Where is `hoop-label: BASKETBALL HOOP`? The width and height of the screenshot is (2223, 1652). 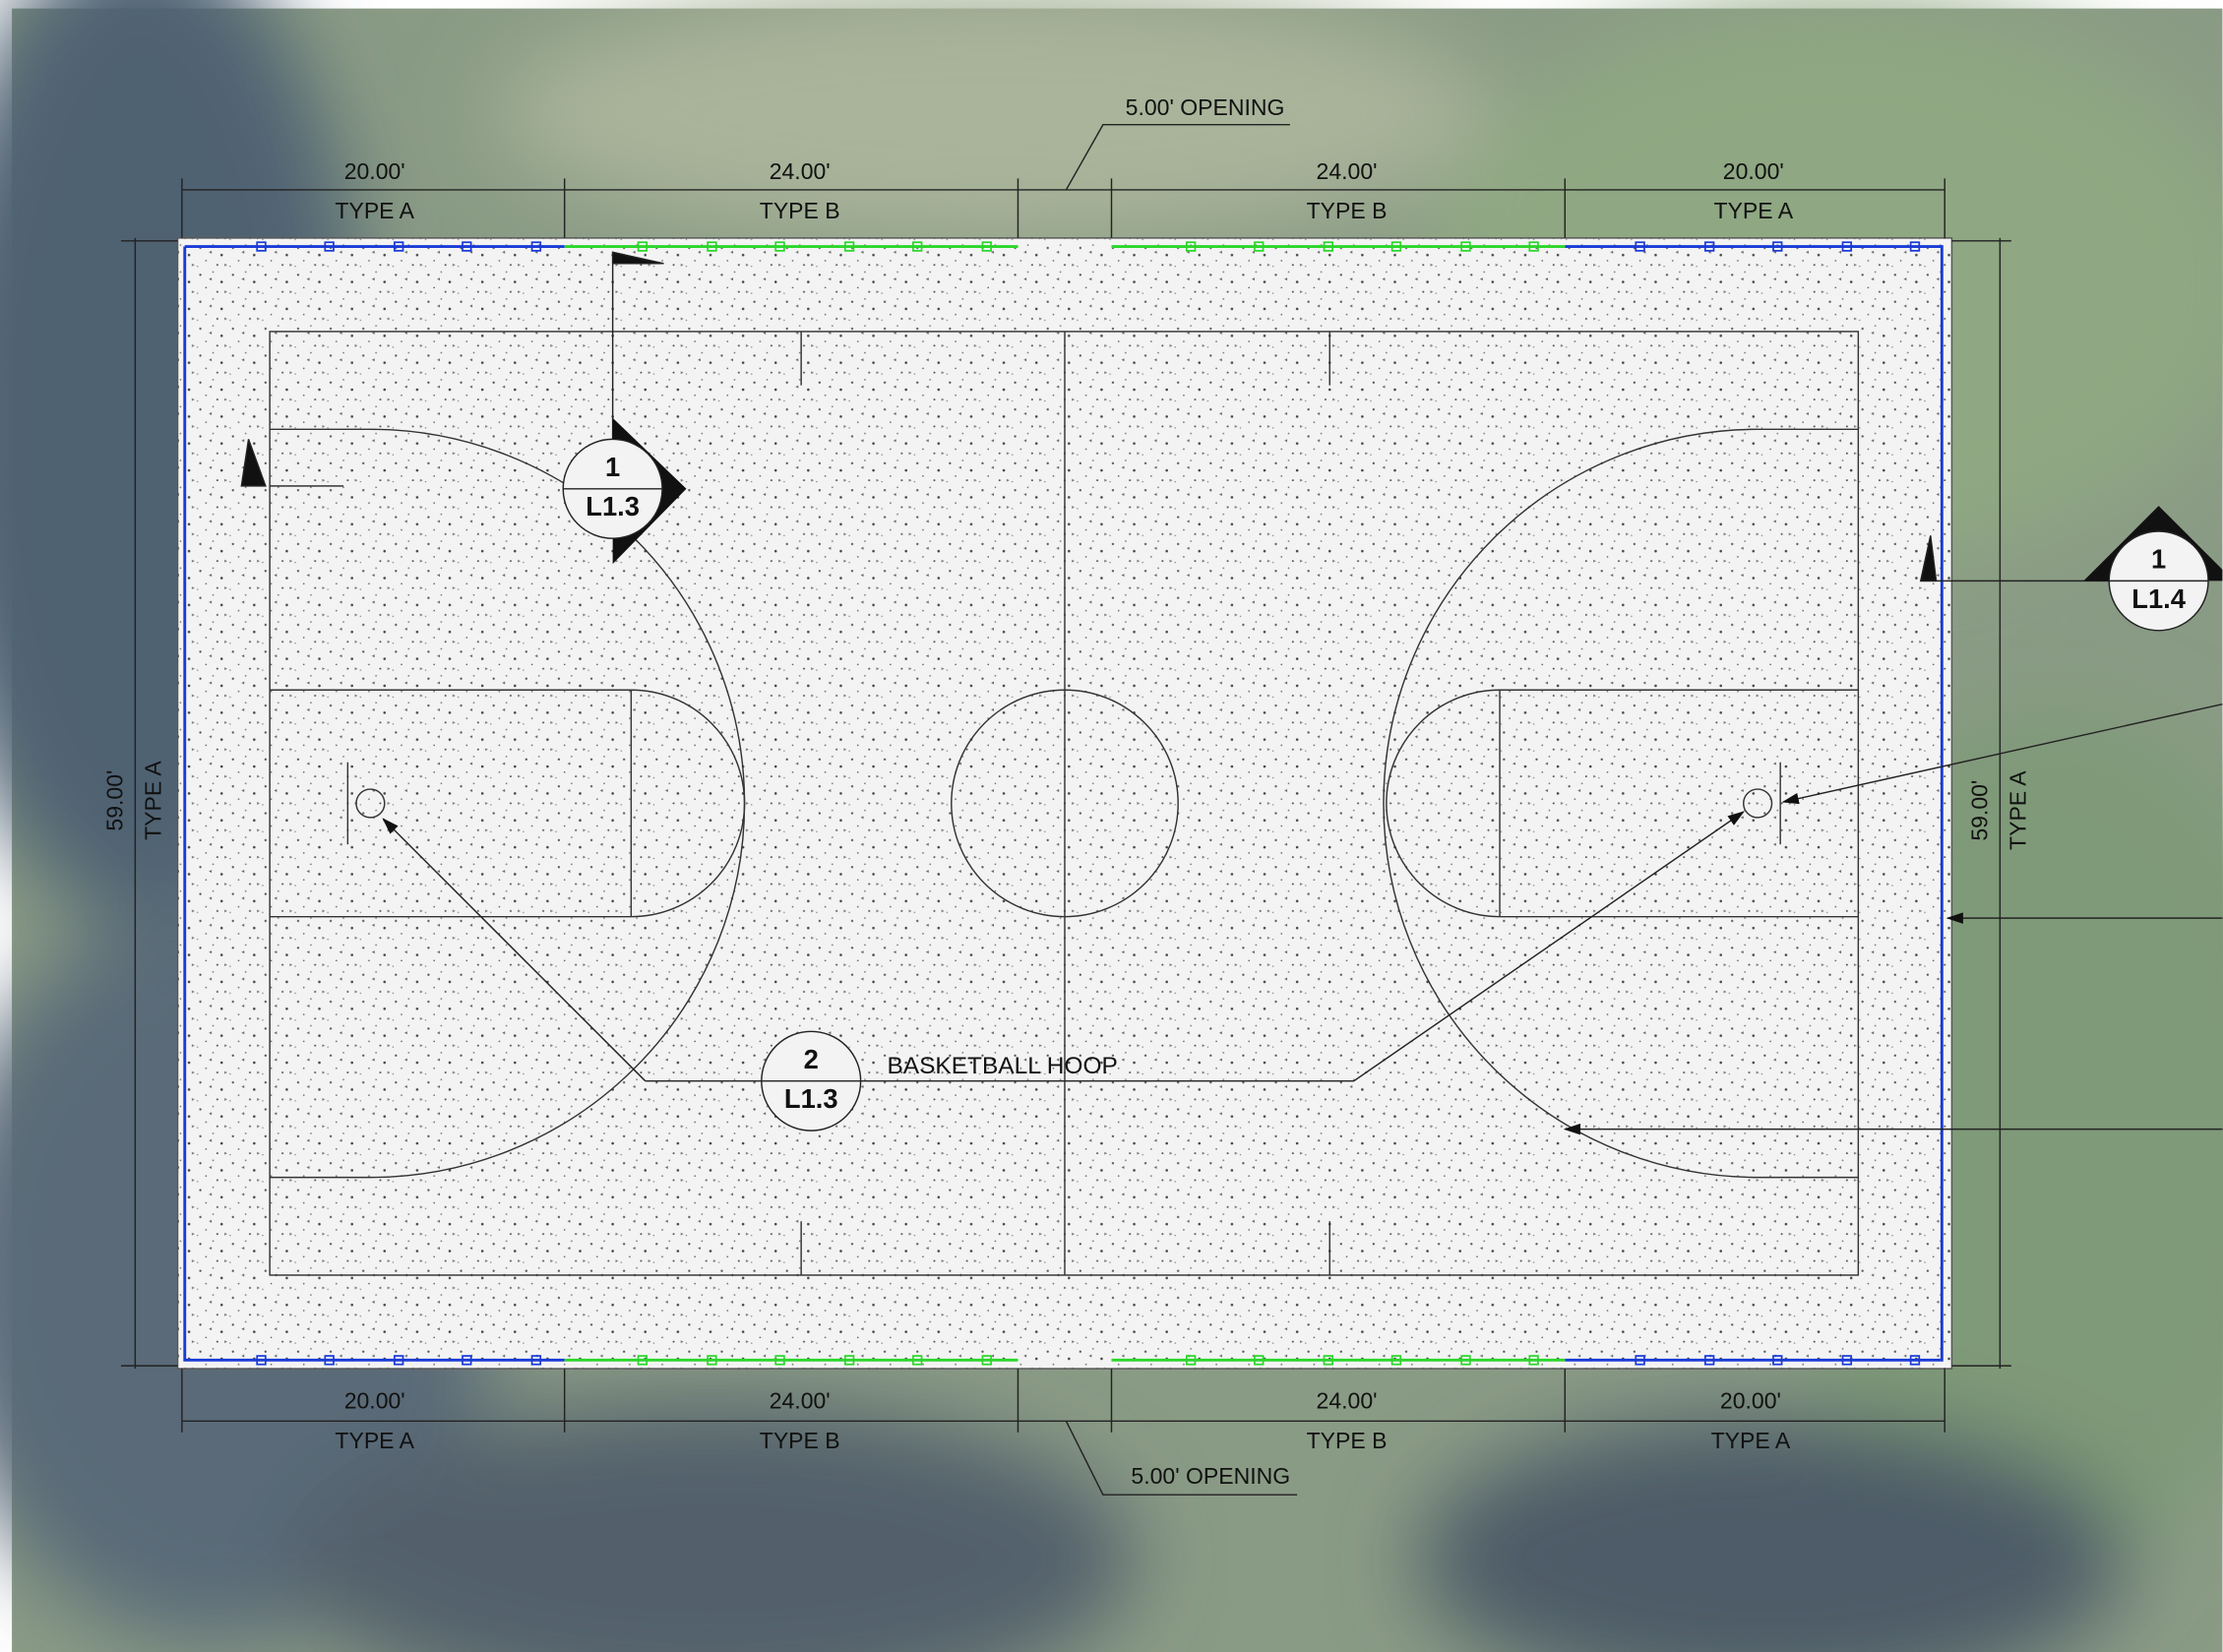 hoop-label: BASKETBALL HOOP is located at coordinates (1002, 1066).